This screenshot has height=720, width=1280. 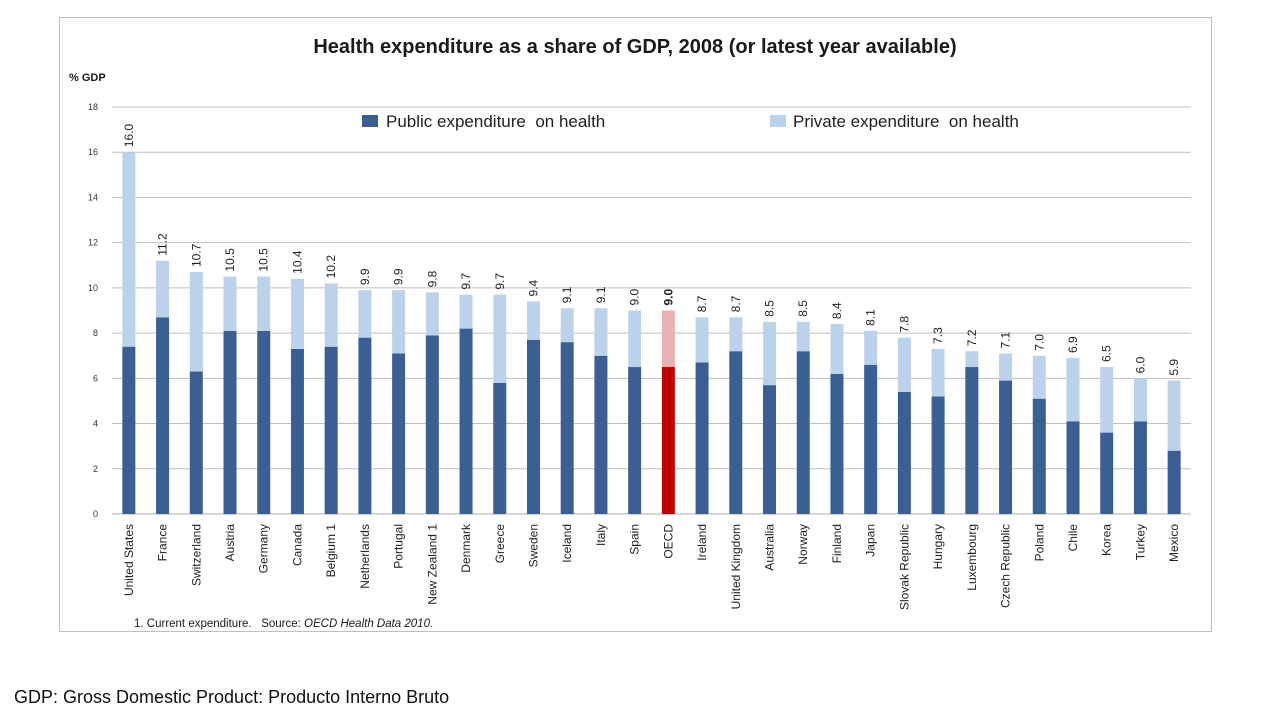 I want to click on x-tick-label: Slovak Republic, so click(x=904, y=567).